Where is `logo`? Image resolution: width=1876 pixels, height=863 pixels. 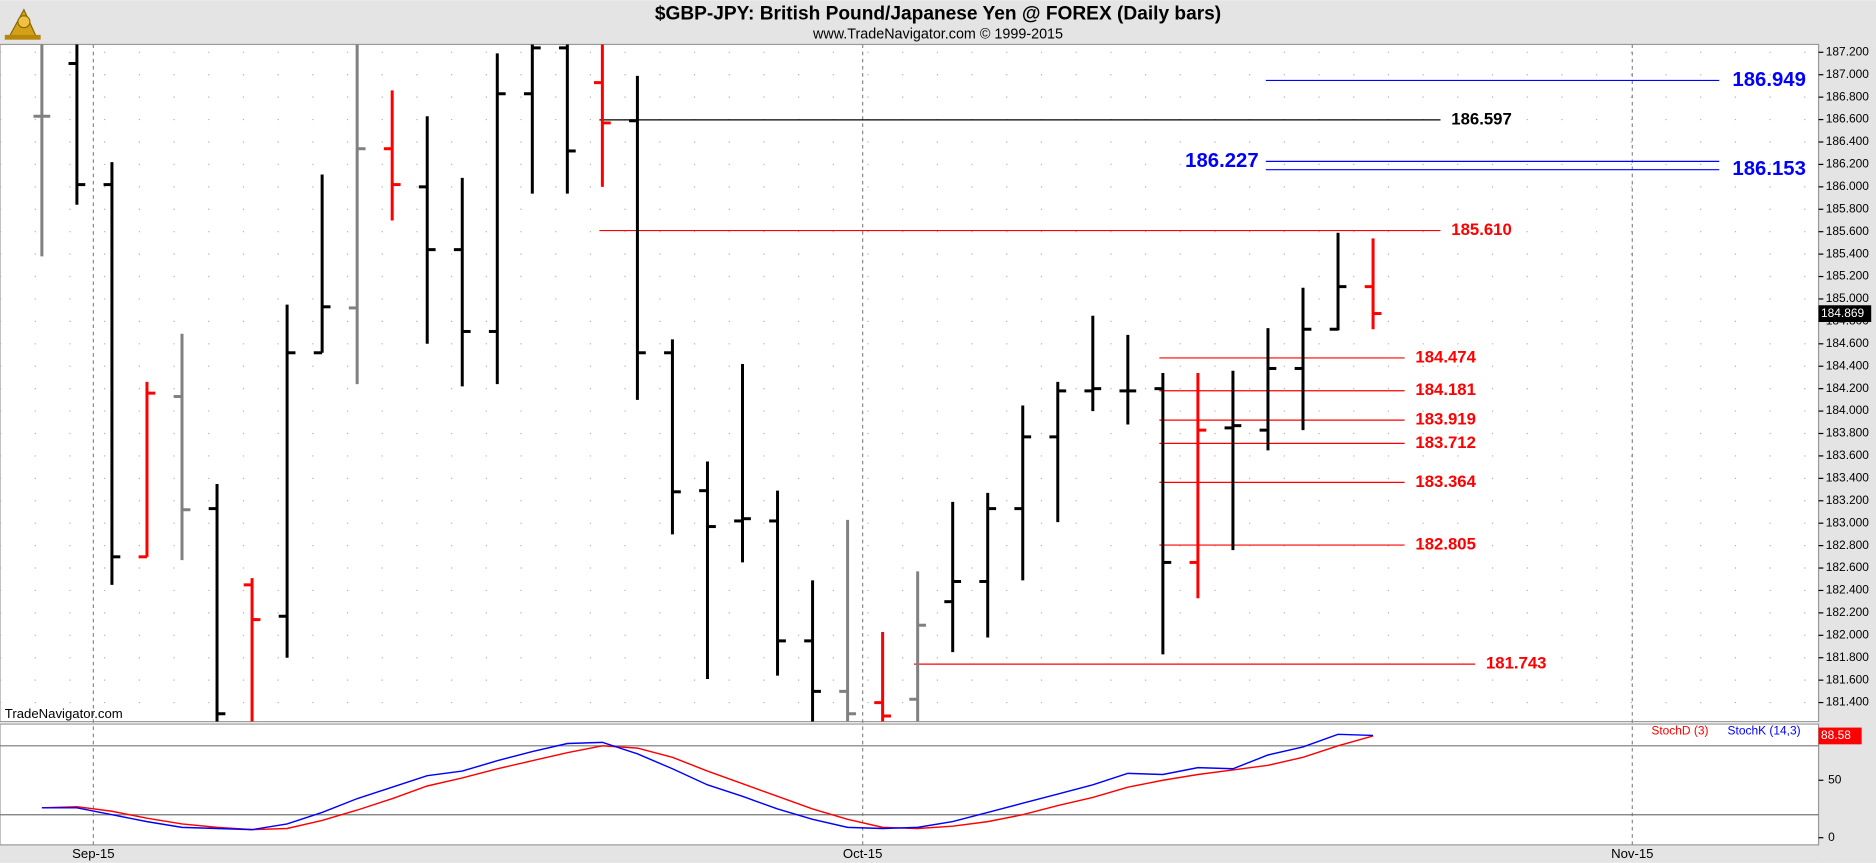
logo is located at coordinates (22, 24).